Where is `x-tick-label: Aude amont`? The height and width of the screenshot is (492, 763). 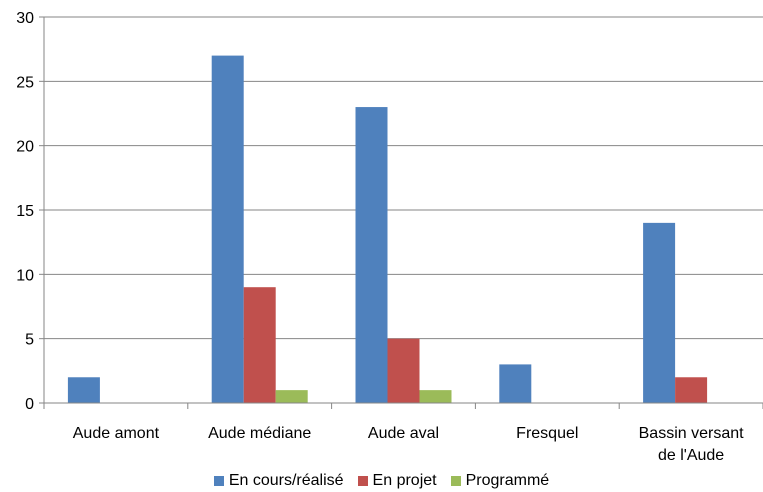
x-tick-label: Aude amont is located at coordinates (116, 433).